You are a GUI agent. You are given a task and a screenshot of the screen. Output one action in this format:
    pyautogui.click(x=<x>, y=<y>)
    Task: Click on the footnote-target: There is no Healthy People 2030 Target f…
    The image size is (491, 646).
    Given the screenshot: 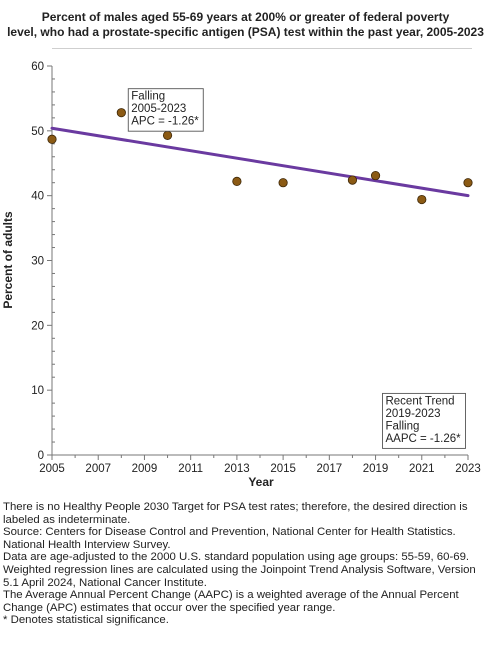 What is the action you would take?
    pyautogui.click(x=235, y=513)
    